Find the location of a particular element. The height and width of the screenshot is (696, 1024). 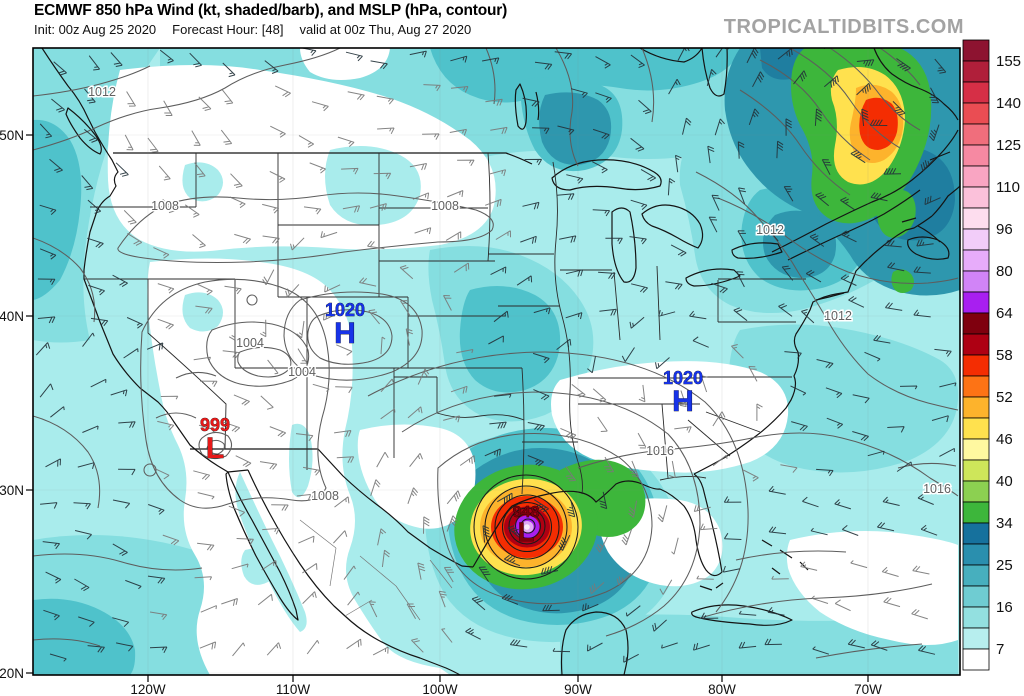

colorbar-tick-label: 110 is located at coordinates (1008, 187).